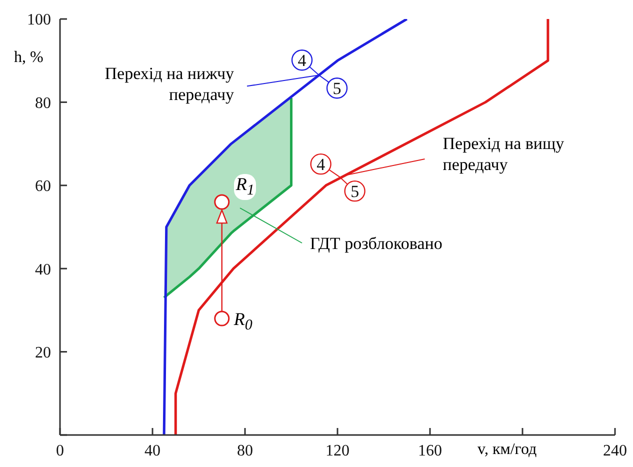 The image size is (633, 467). What do you see at coordinates (169, 84) in the screenshot?
I see `annotation: Перехід на нижчу передачу` at bounding box center [169, 84].